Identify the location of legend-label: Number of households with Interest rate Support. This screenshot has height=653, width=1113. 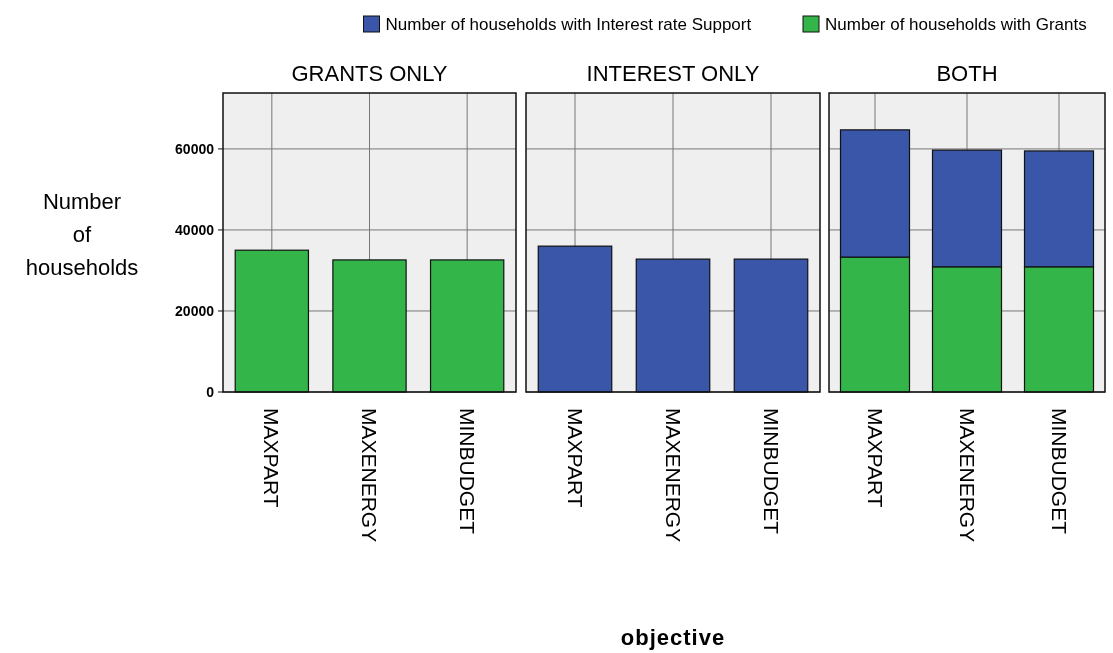
(568, 24).